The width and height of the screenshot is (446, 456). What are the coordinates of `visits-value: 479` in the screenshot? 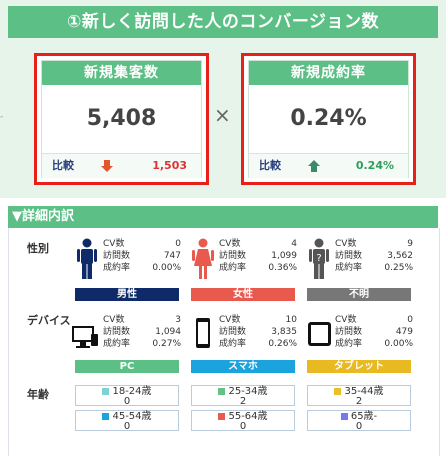 It's located at (404, 332).